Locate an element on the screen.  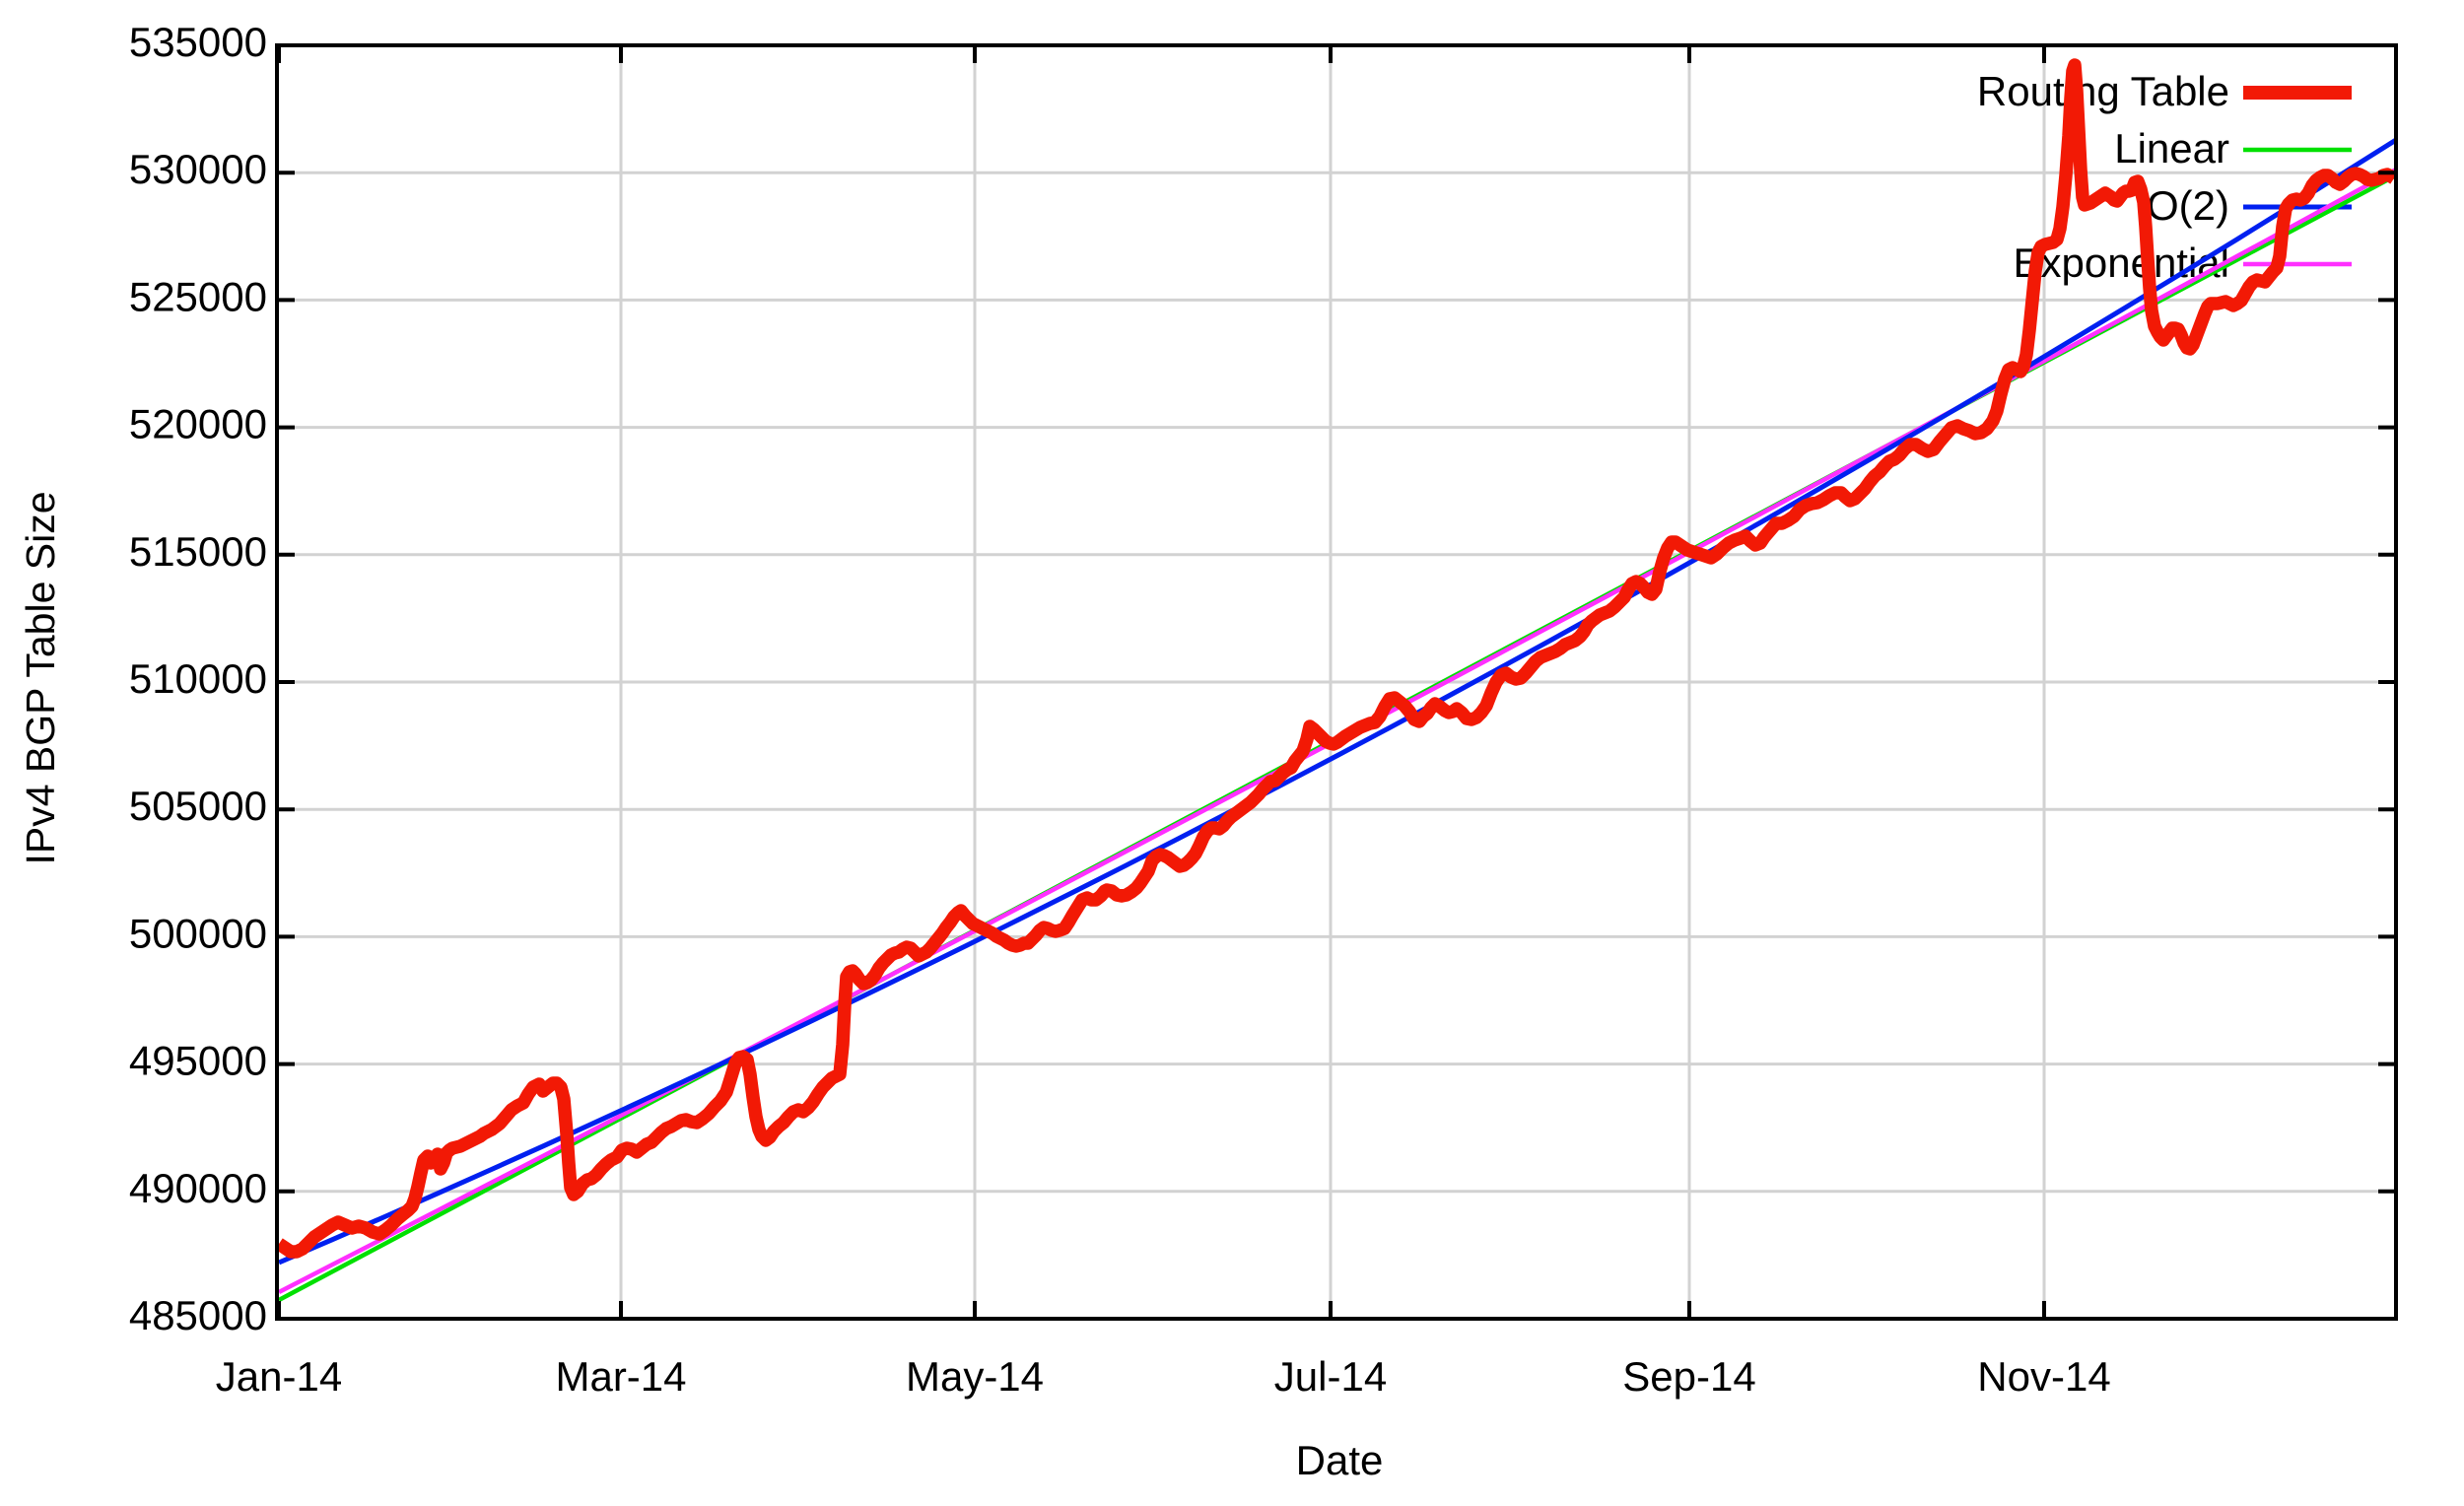
svg-text: Routing Table is located at coordinates (2103, 91).